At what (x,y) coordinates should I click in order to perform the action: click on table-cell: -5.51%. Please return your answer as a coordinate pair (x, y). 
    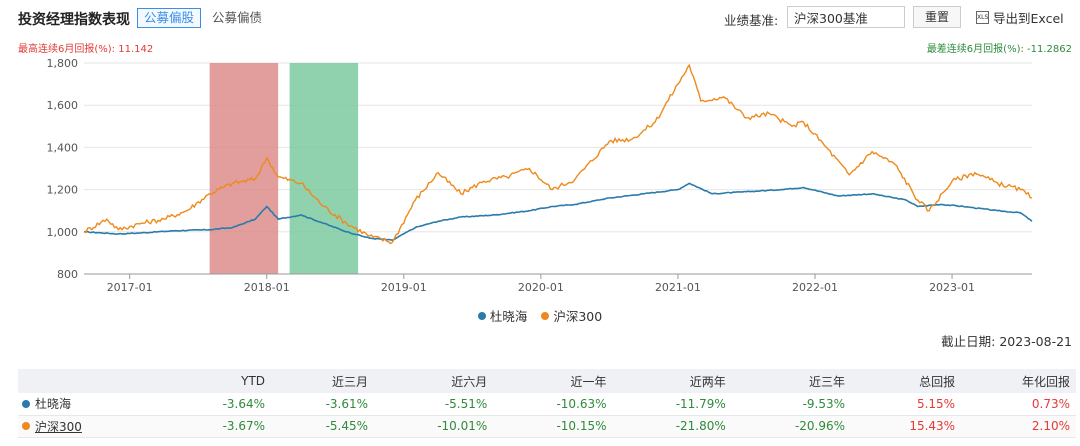
    Looking at the image, I should click on (434, 404).